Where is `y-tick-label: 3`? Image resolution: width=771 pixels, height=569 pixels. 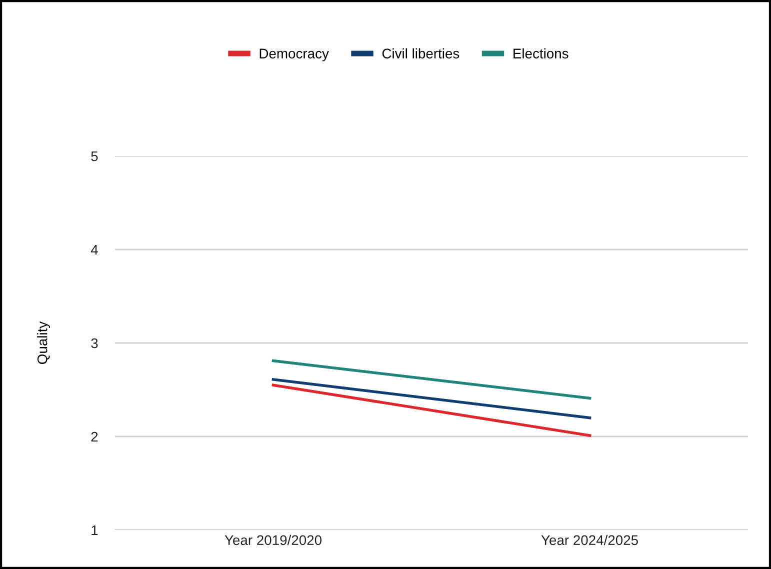
y-tick-label: 3 is located at coordinates (94, 343).